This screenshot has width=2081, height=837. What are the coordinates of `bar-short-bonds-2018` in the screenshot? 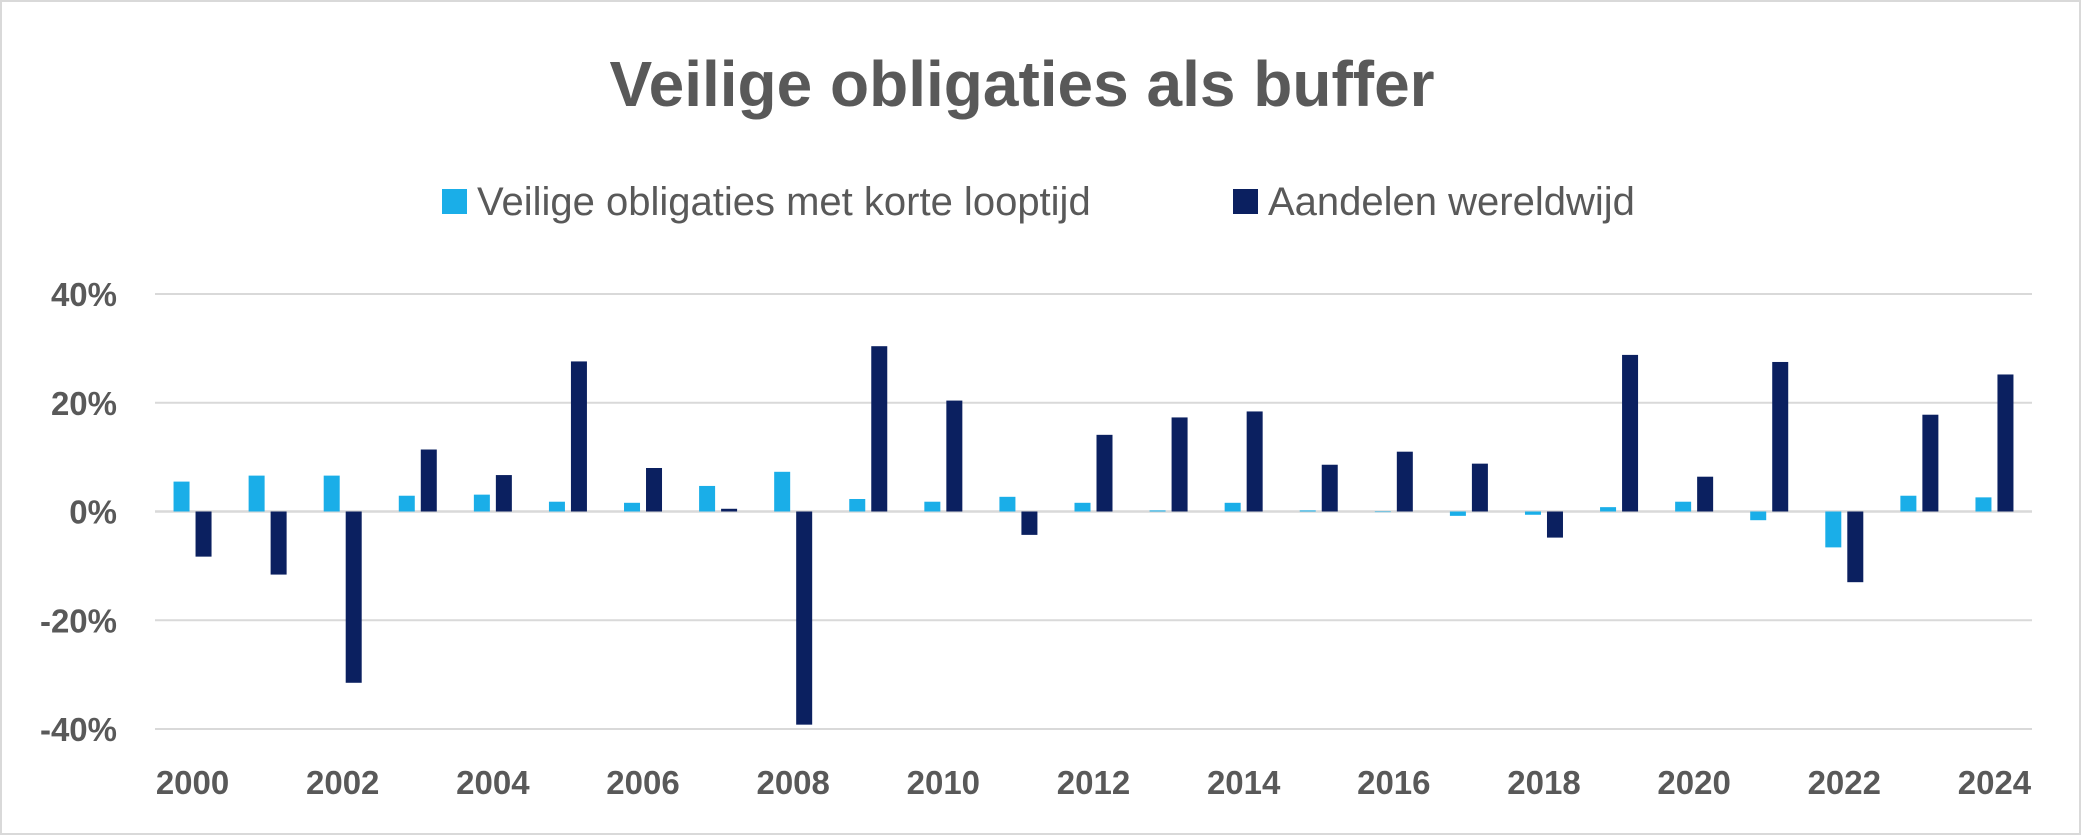 It's located at (1532, 513).